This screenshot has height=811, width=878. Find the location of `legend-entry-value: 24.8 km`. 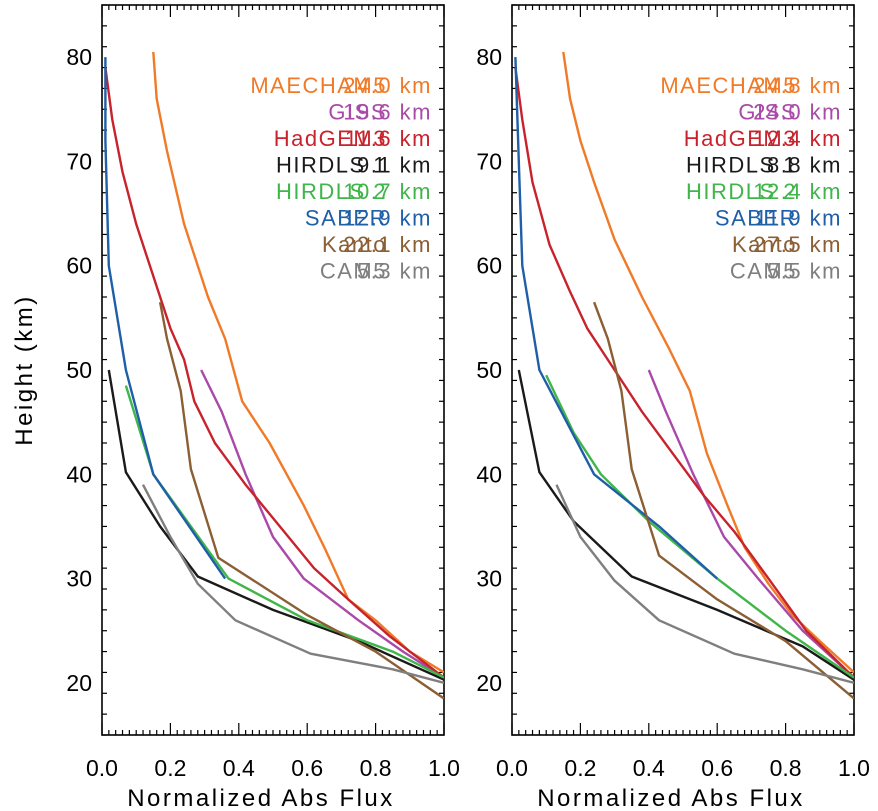

legend-entry-value: 24.8 km is located at coordinates (797, 85).